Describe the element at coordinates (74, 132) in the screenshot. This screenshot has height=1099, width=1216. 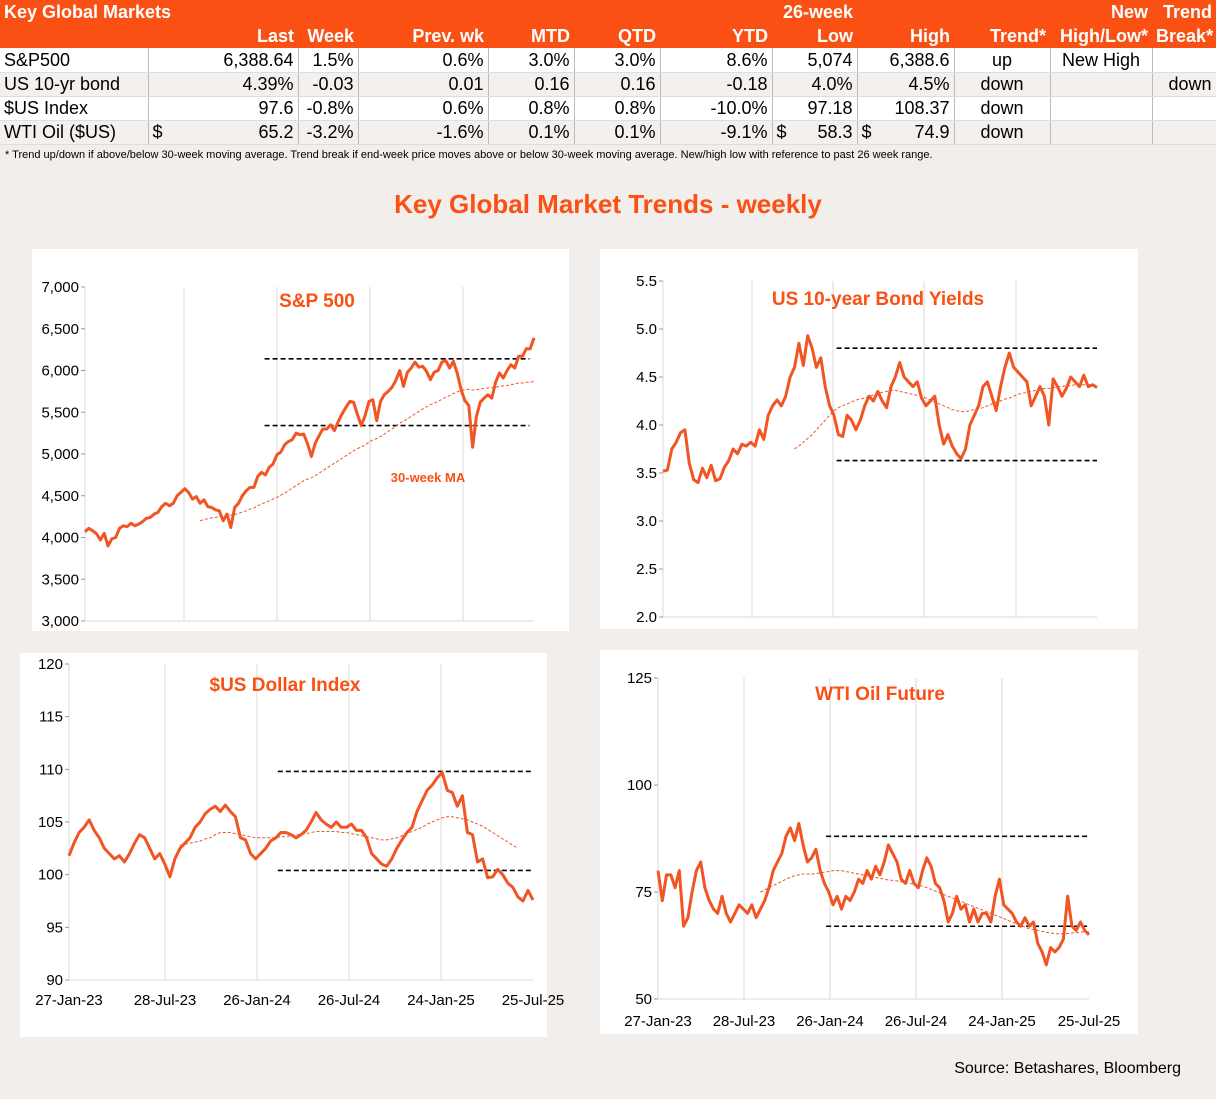
I see `row-name: WTI Oil ($US)` at that location.